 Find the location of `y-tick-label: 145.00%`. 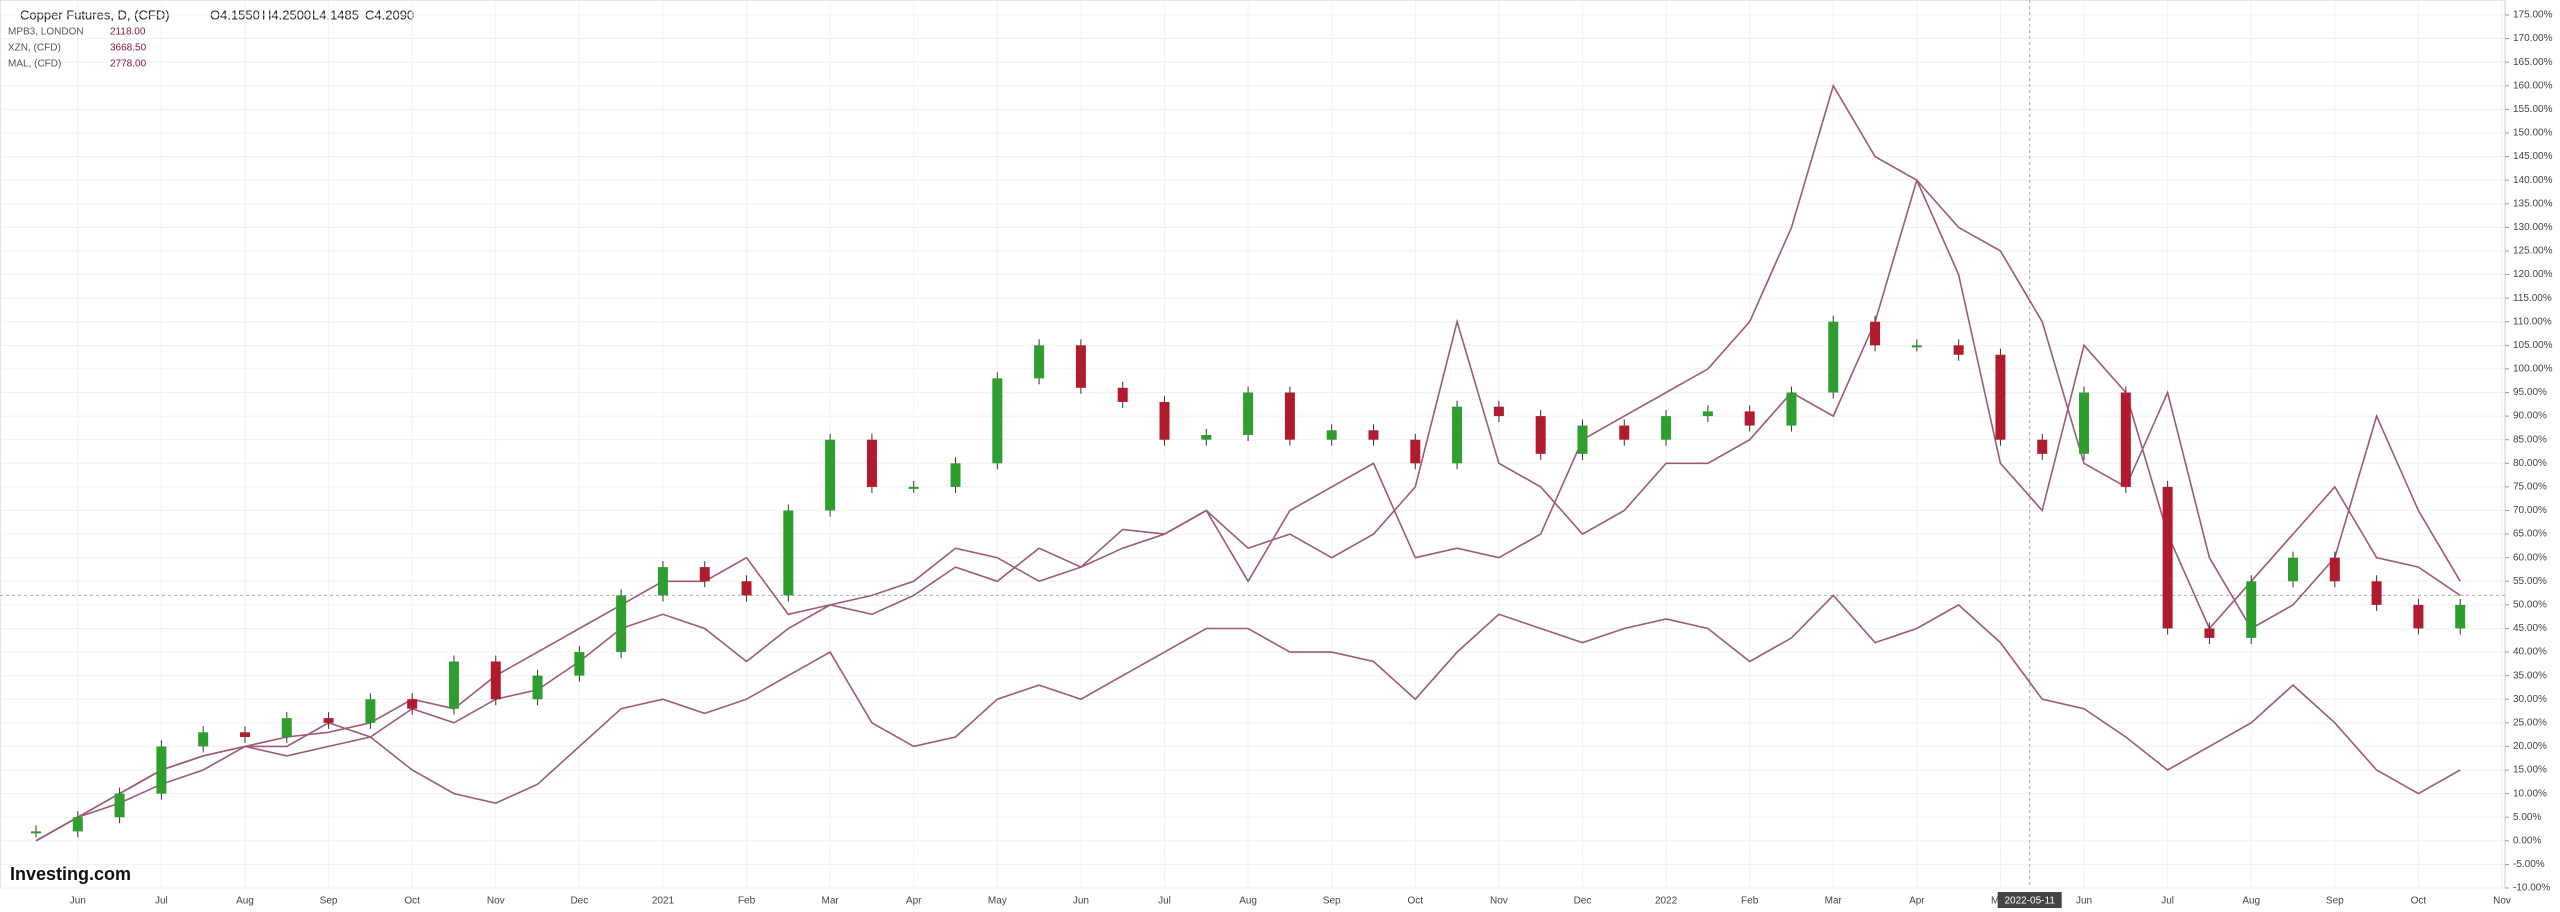

y-tick-label: 145.00% is located at coordinates (2533, 156).